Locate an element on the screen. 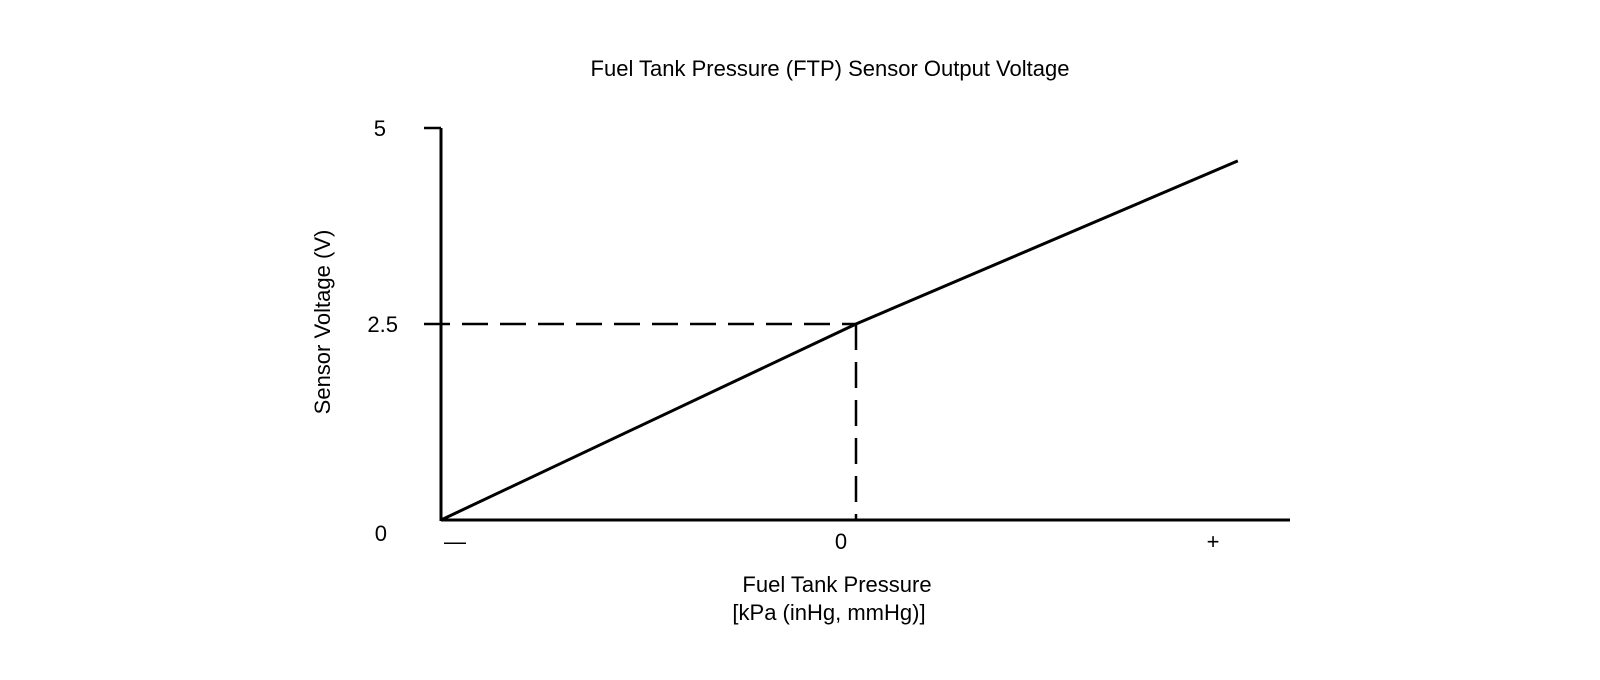 The image size is (1600, 680). y-axis-label: Sensor Voltage (V) is located at coordinates (322, 322).